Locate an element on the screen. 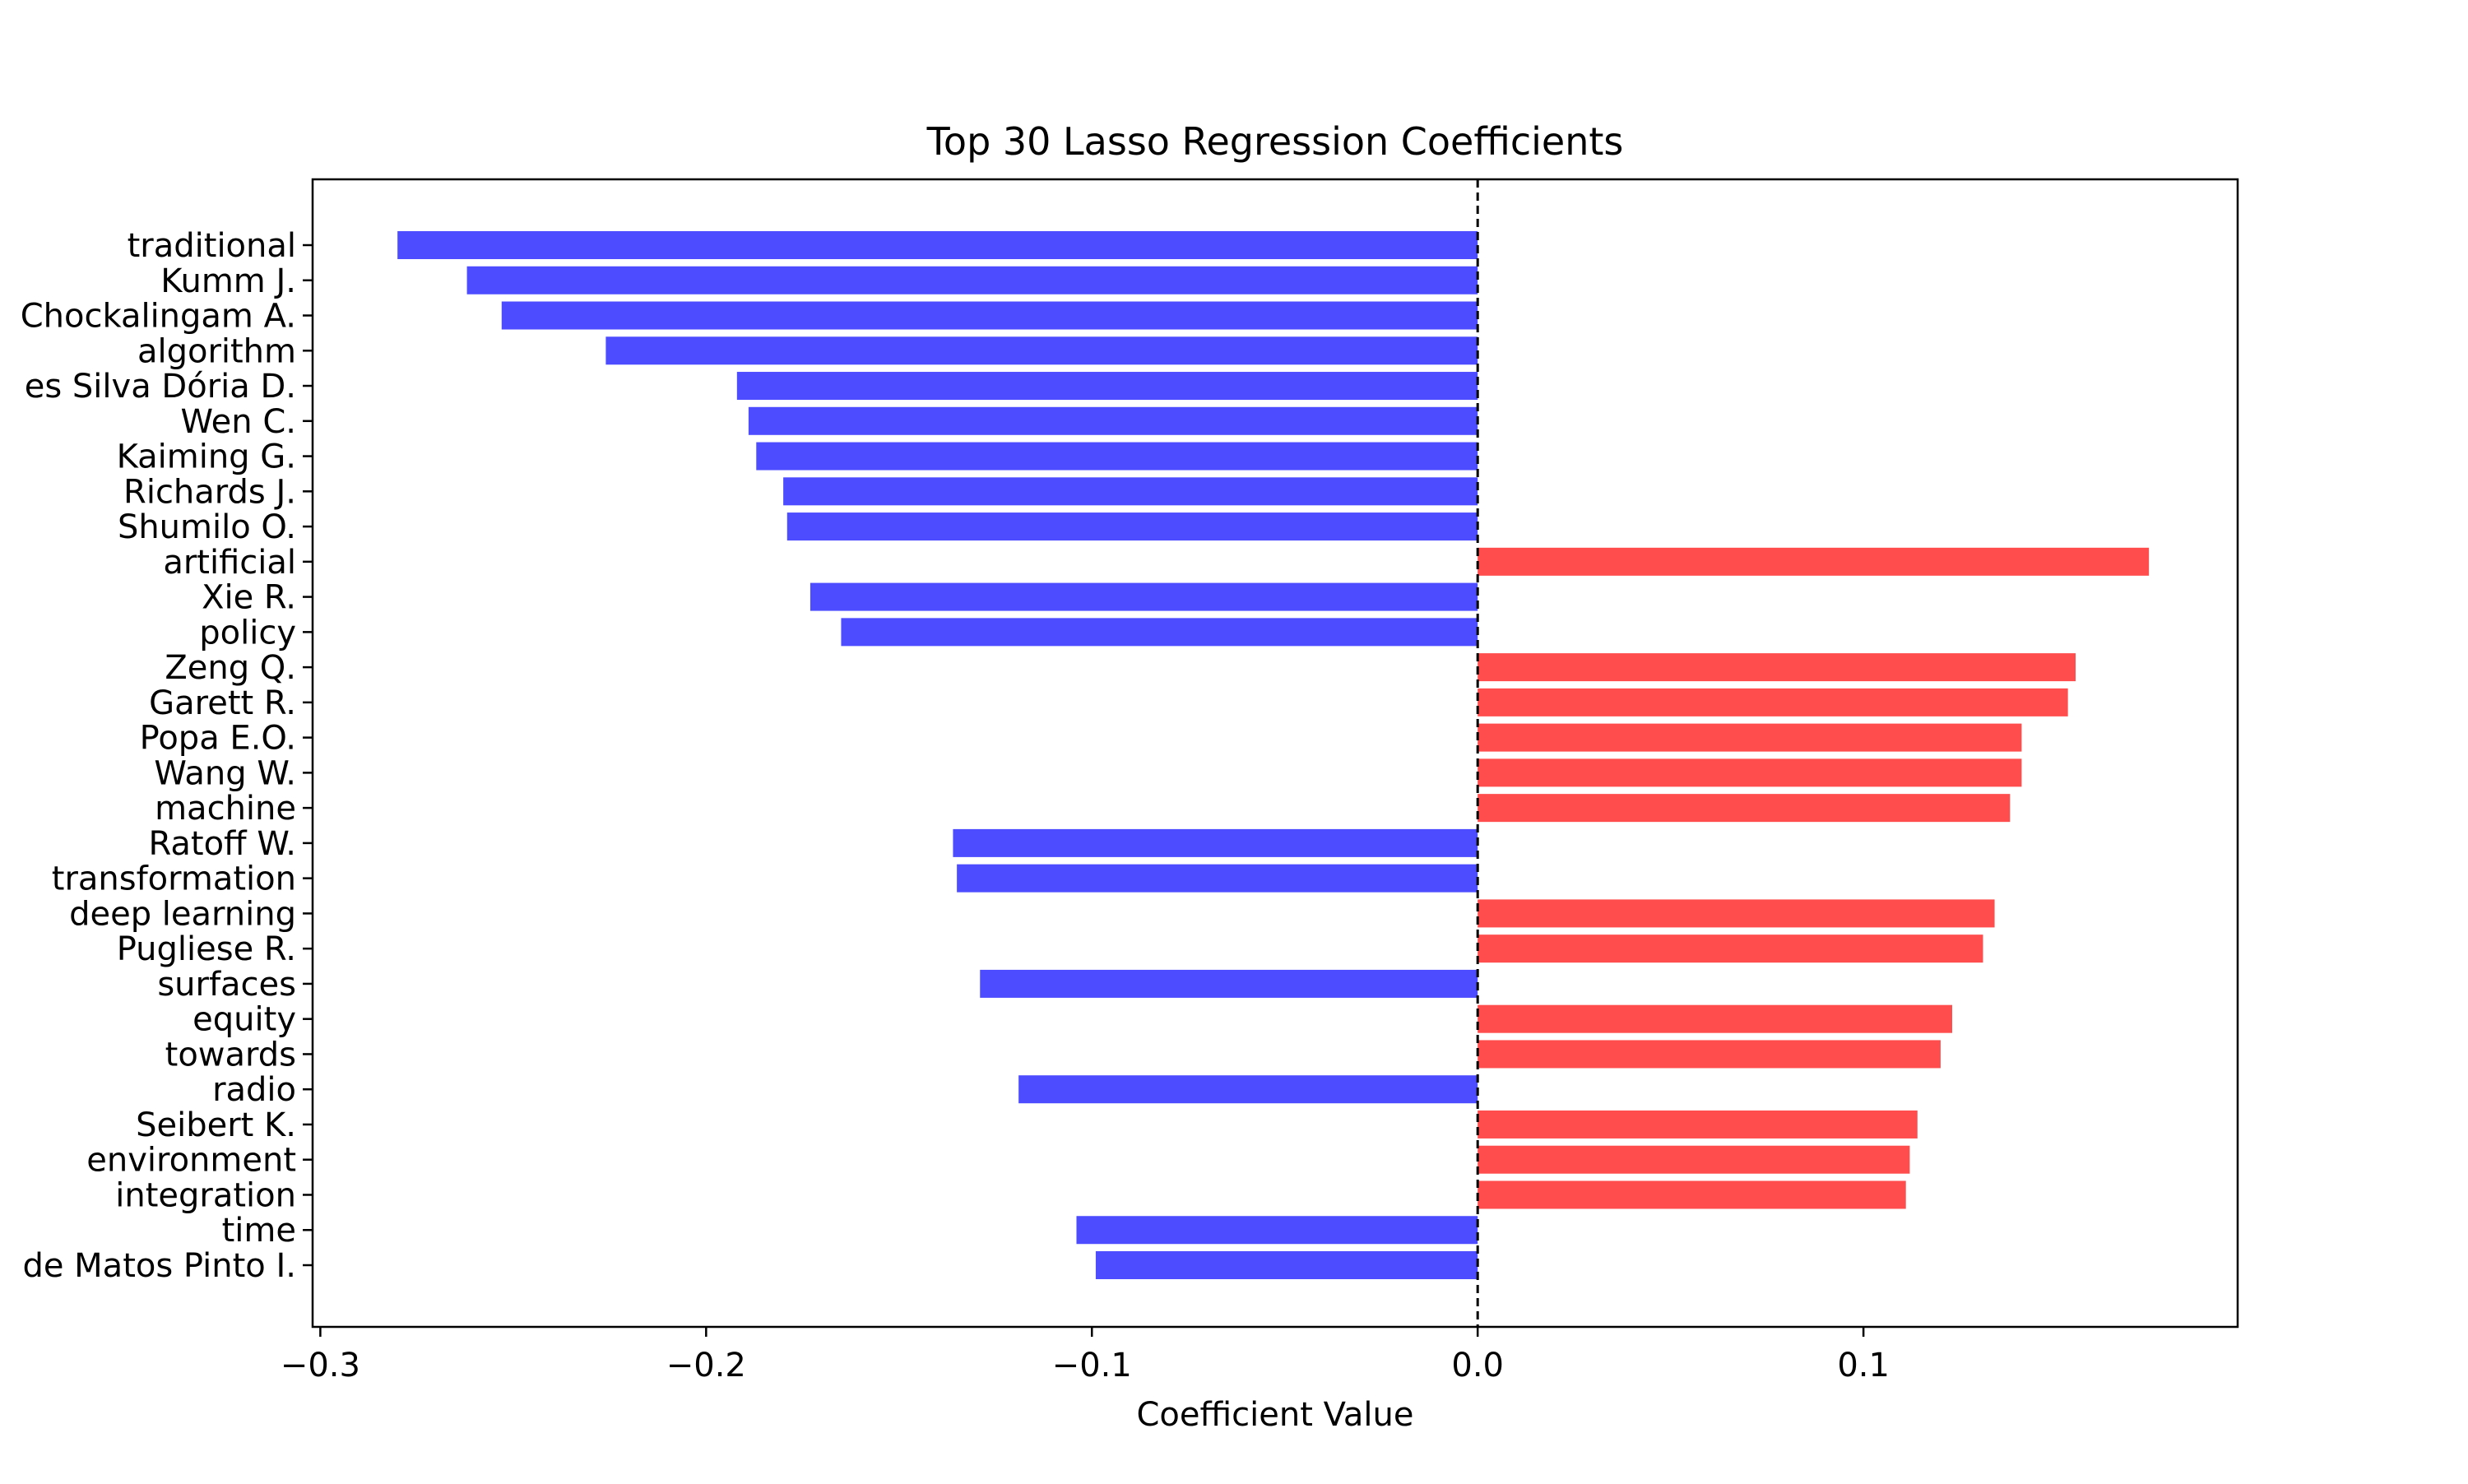 The width and height of the screenshot is (2468, 1484). y-tick-label: environment is located at coordinates (191, 1161).